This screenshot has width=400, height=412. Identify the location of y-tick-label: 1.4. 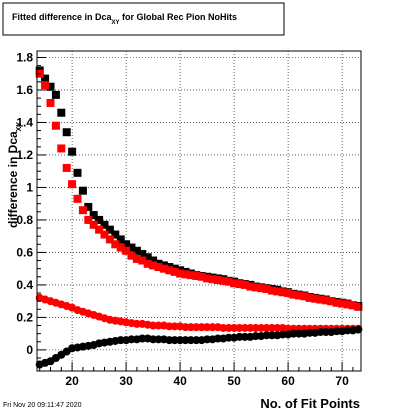
(24, 122).